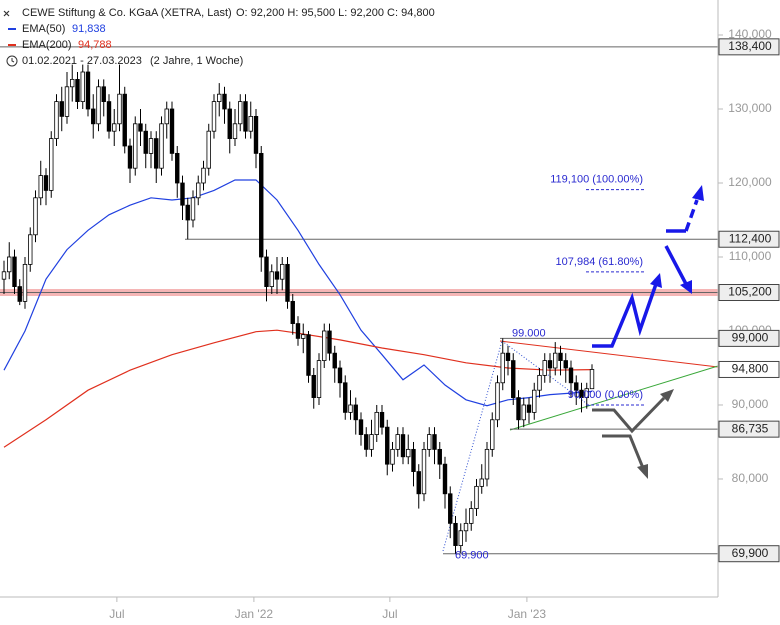  I want to click on y-tick-label: 110,000, so click(750, 256).